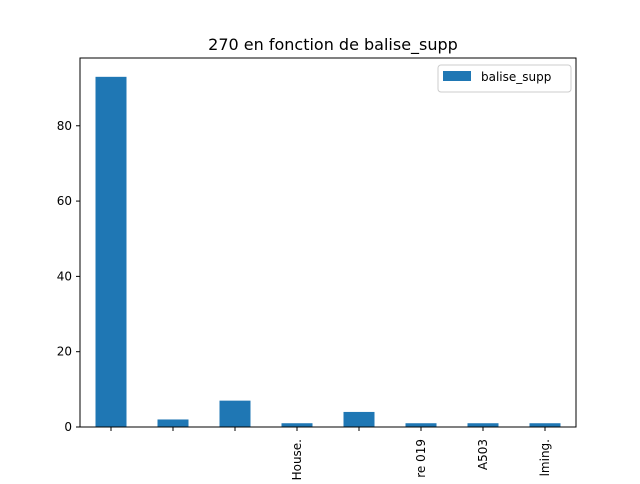  What do you see at coordinates (64, 126) in the screenshot?
I see `y-tick-label: 80` at bounding box center [64, 126].